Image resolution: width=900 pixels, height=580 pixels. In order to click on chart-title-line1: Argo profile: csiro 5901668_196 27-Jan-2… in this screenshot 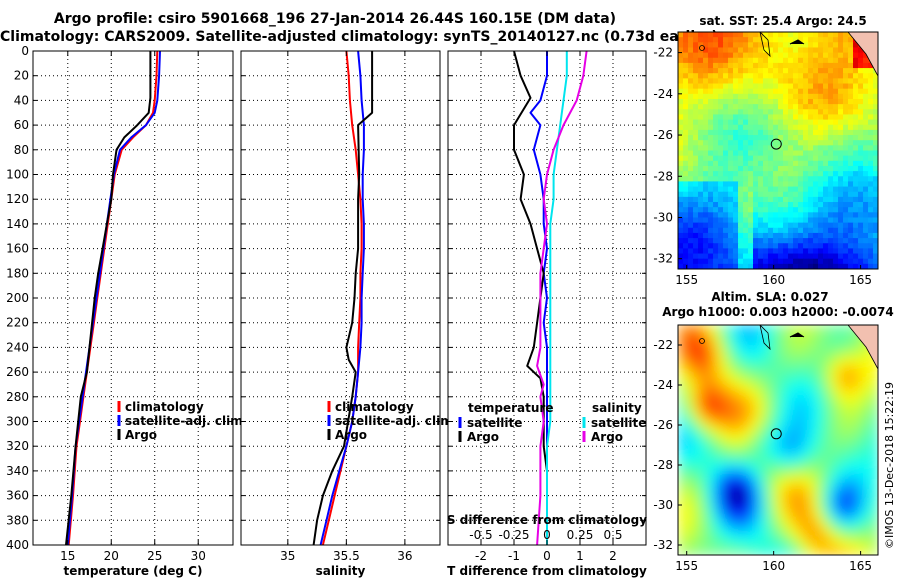, I will do `click(335, 19)`.